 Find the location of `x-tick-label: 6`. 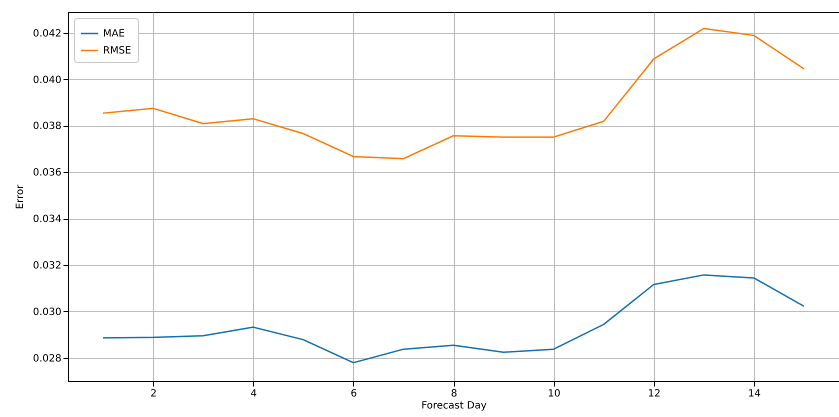

x-tick-label: 6 is located at coordinates (354, 394).